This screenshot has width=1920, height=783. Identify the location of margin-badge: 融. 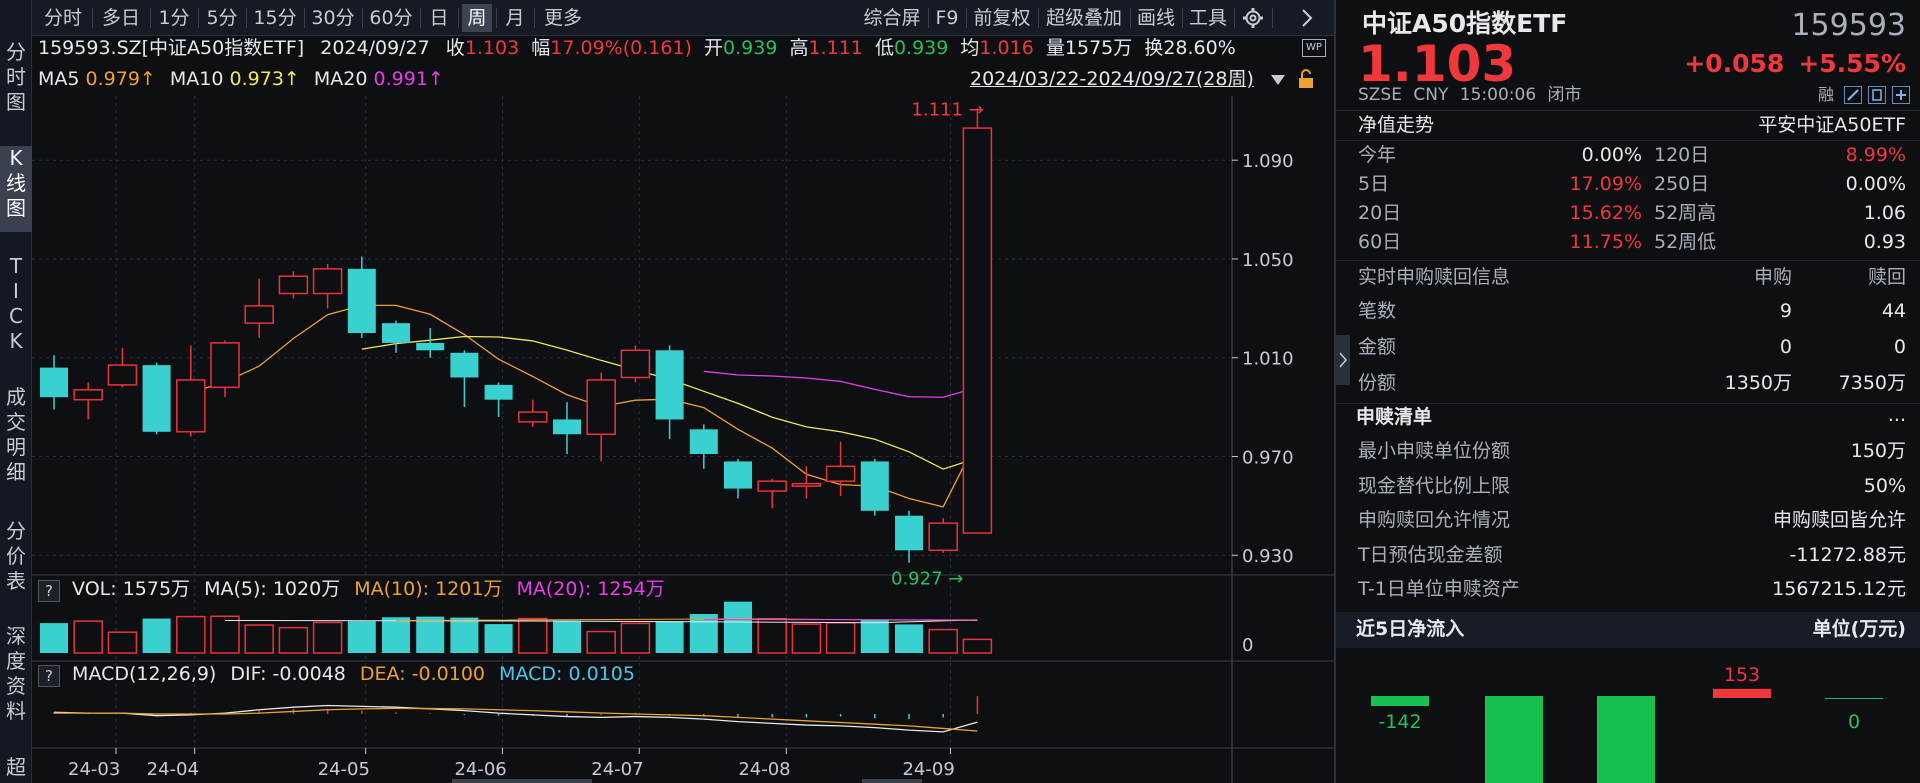
(1826, 94).